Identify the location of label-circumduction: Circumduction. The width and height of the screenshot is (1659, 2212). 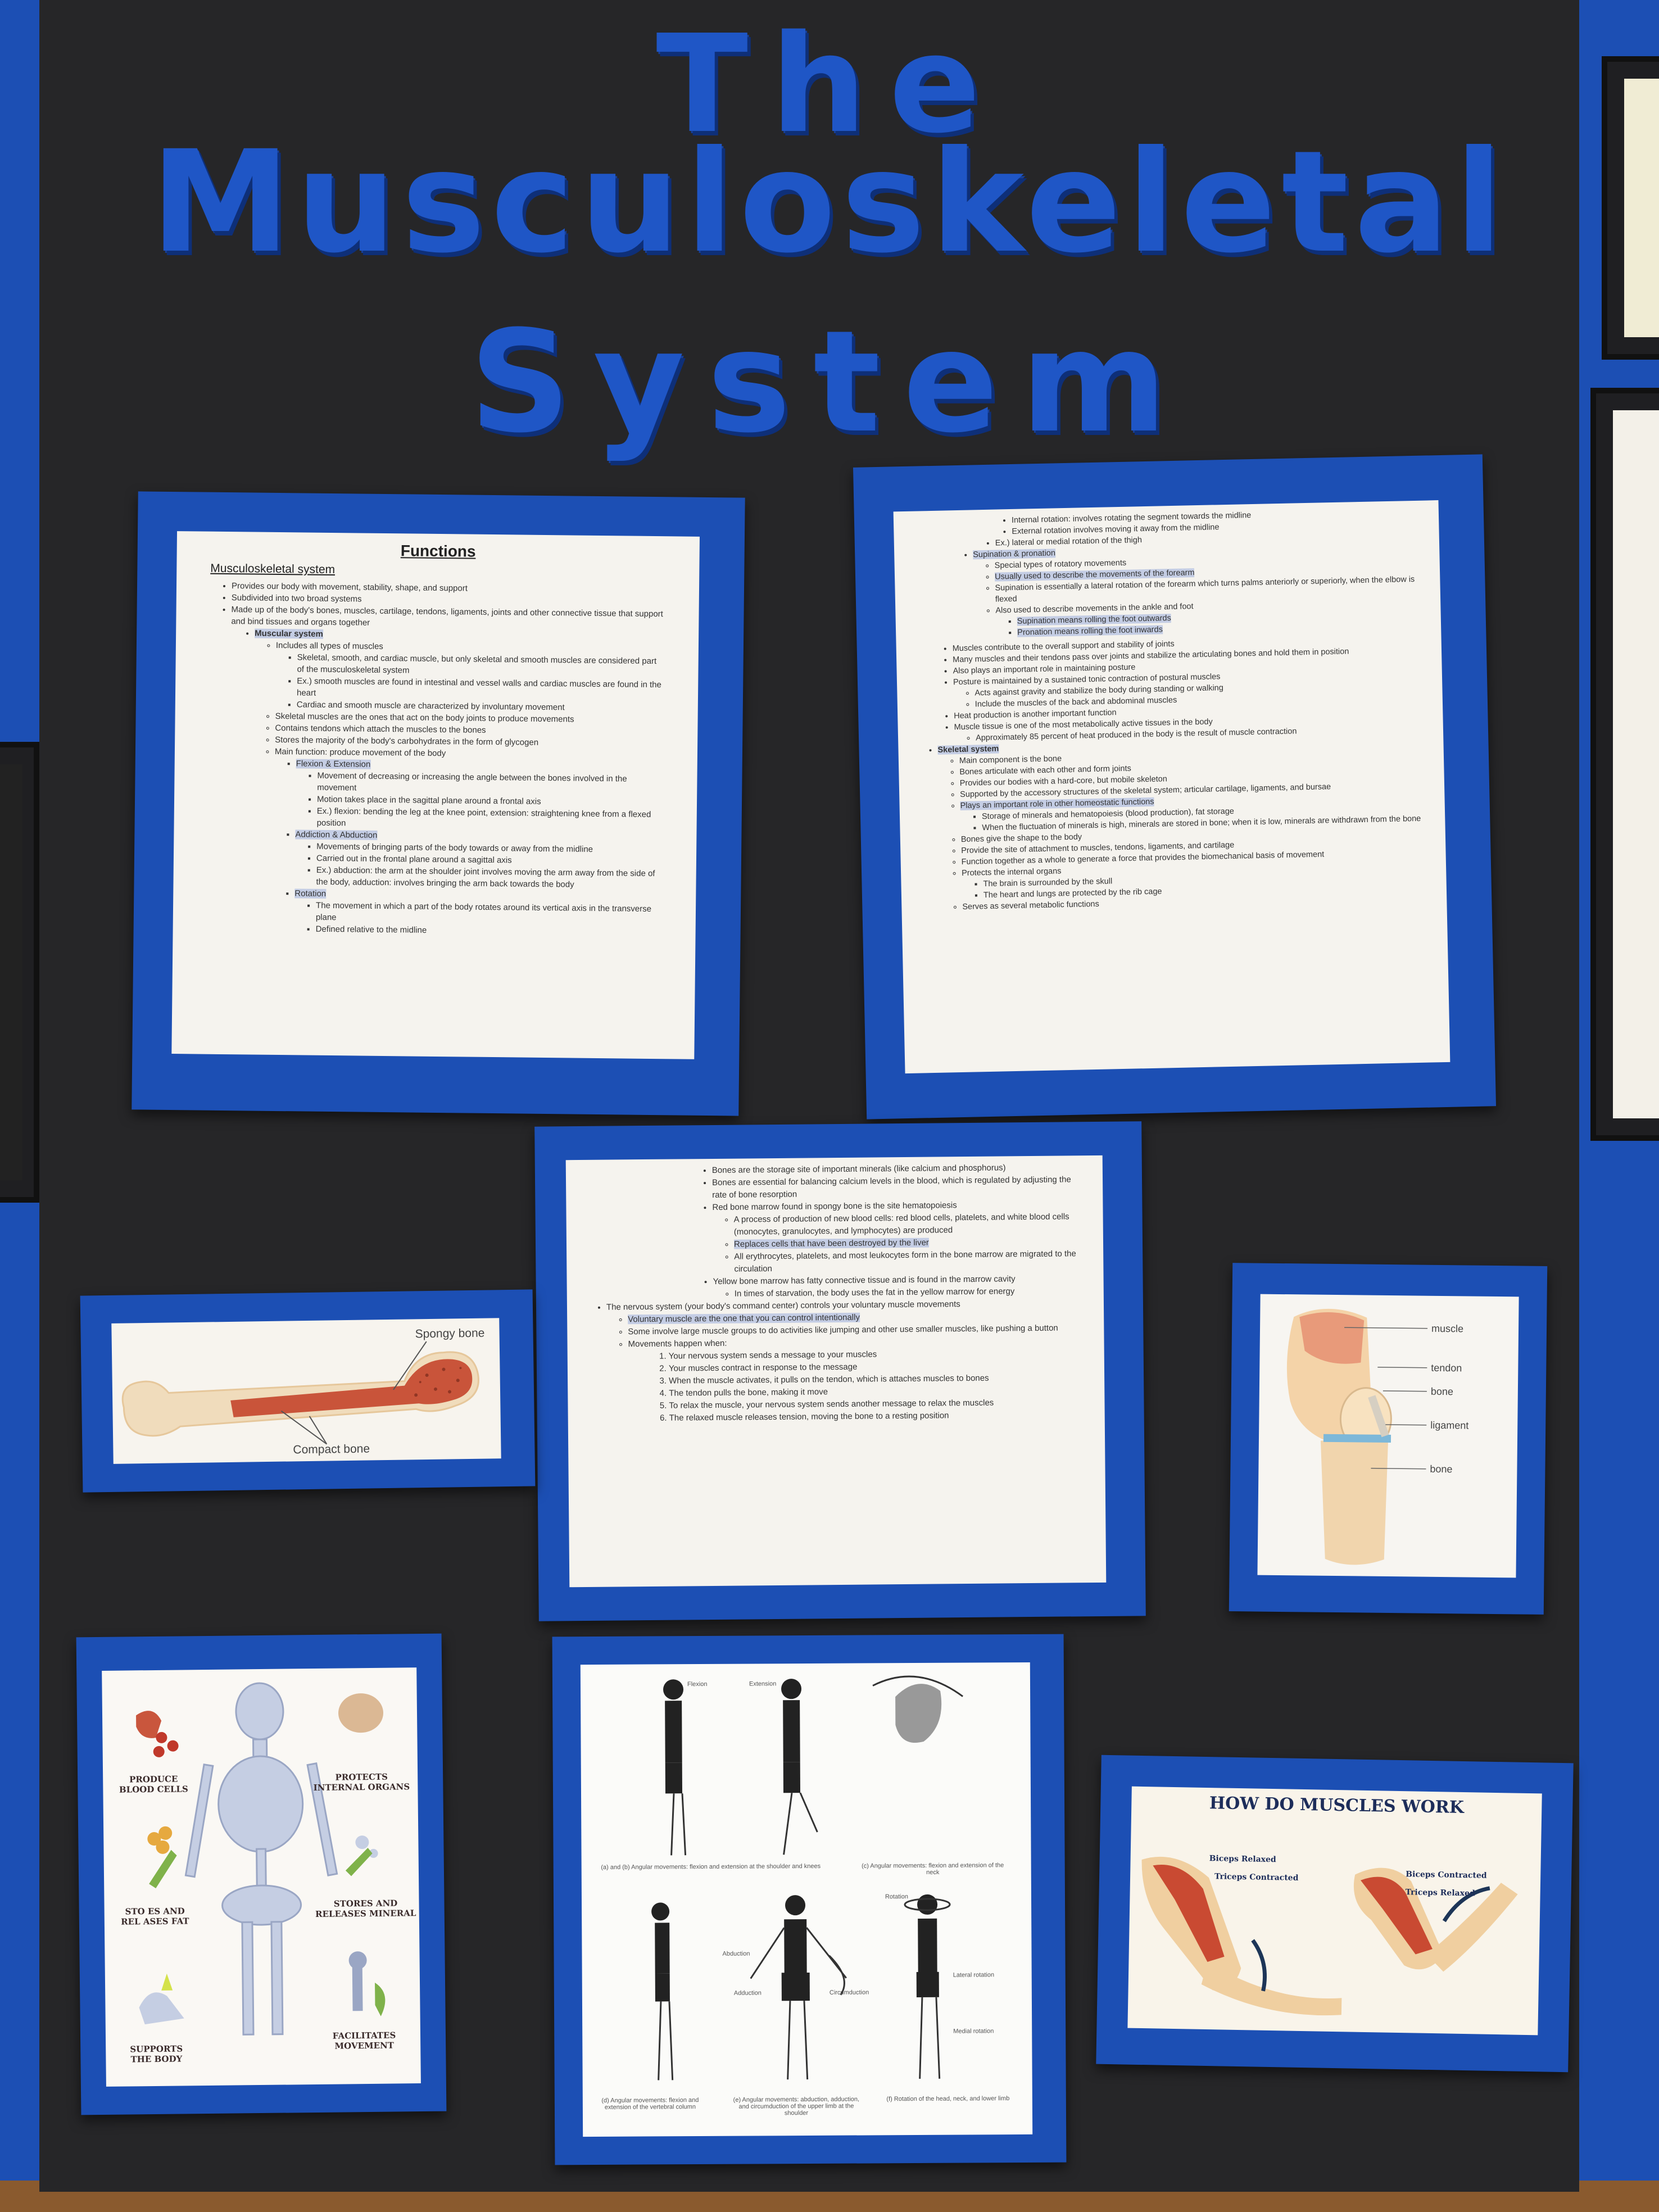
(849, 1993).